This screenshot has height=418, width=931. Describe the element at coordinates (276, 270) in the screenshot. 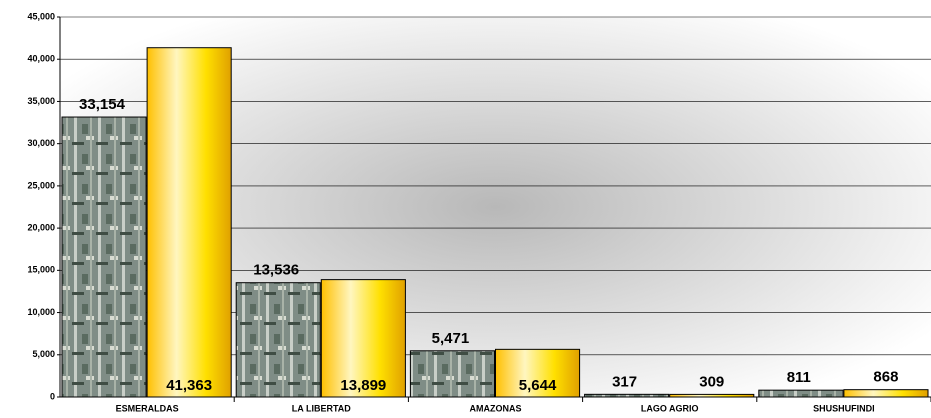

I see `value-label: 13,536` at that location.